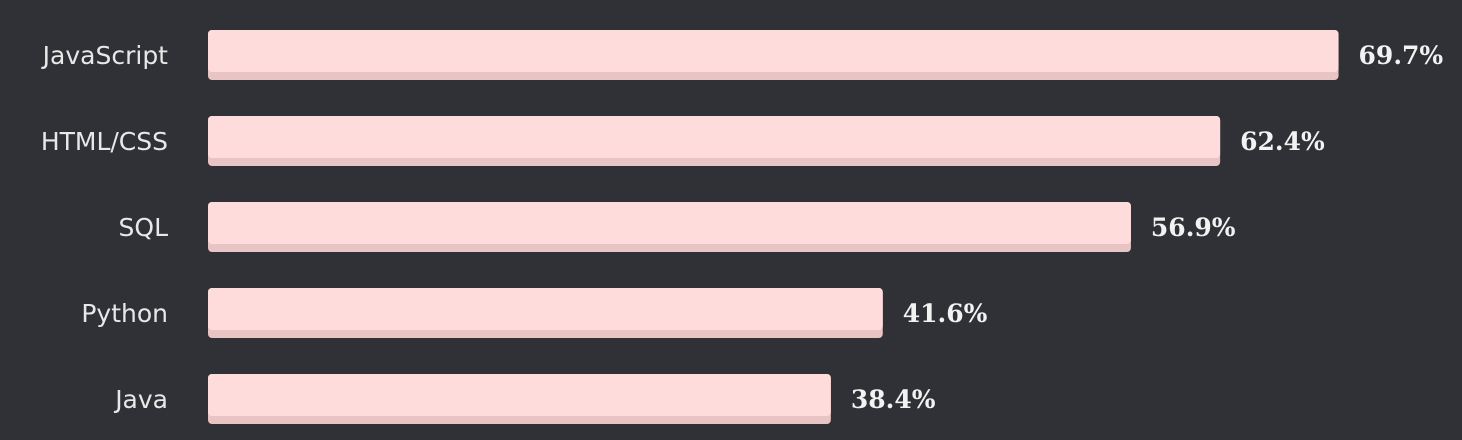 This screenshot has height=440, width=1462. Describe the element at coordinates (1282, 141) in the screenshot. I see `value-label: 62.4%` at that location.